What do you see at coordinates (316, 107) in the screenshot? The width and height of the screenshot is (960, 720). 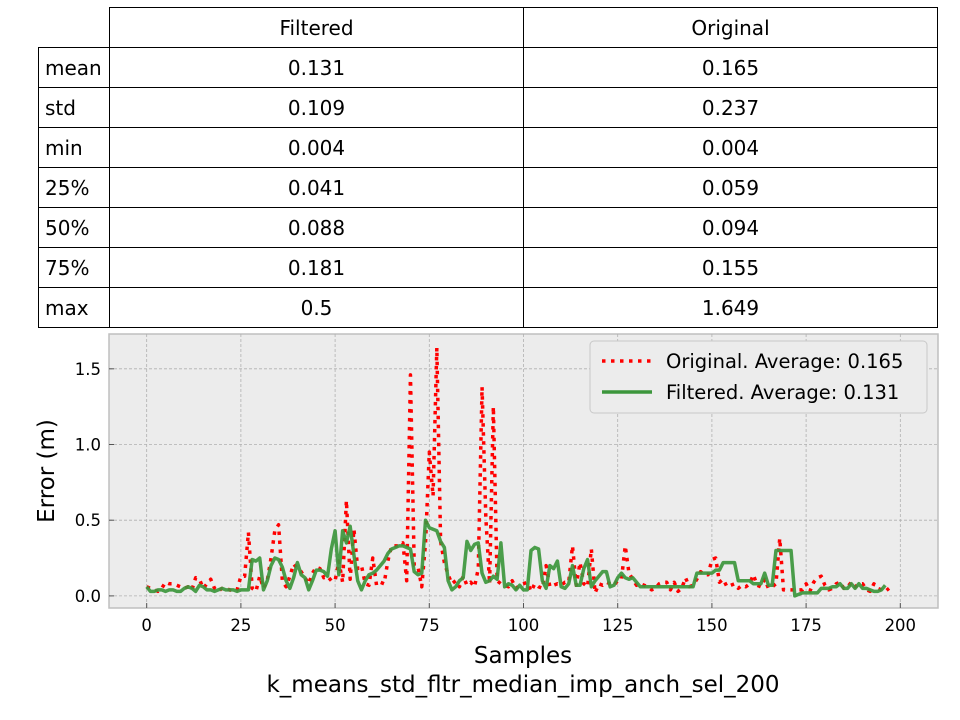 I see `filtered-value: 0.109` at bounding box center [316, 107].